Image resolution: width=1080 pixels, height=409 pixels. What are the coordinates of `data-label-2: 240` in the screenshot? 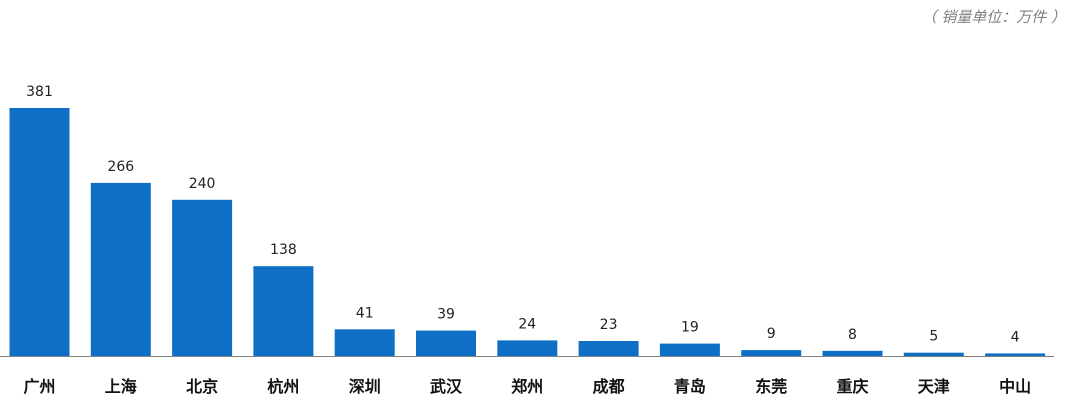 It's located at (202, 184).